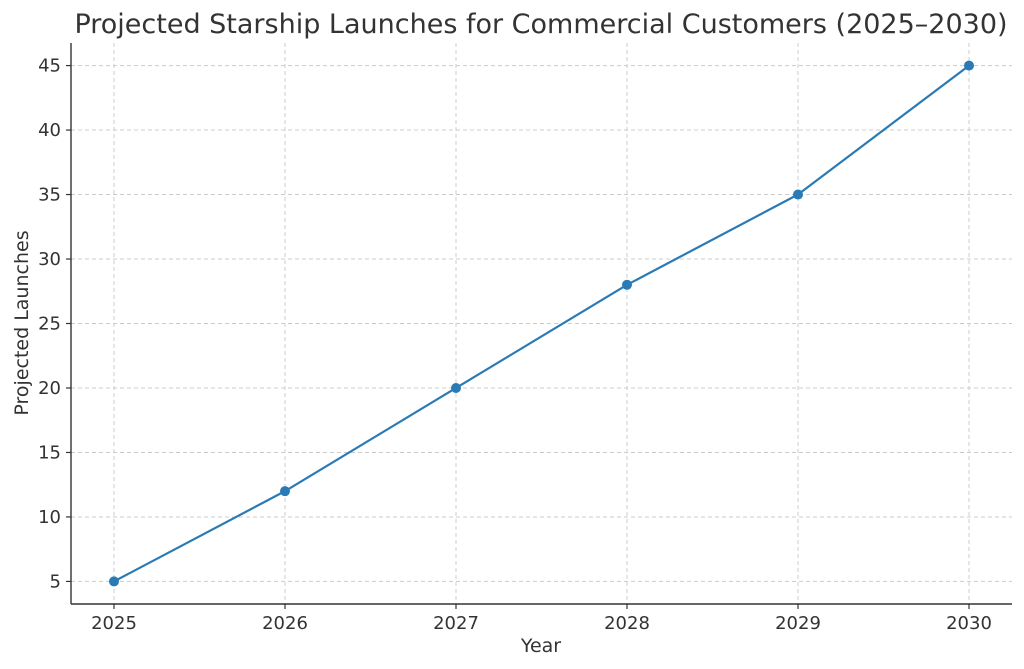  What do you see at coordinates (798, 623) in the screenshot?
I see `x-tick-label: 2029` at bounding box center [798, 623].